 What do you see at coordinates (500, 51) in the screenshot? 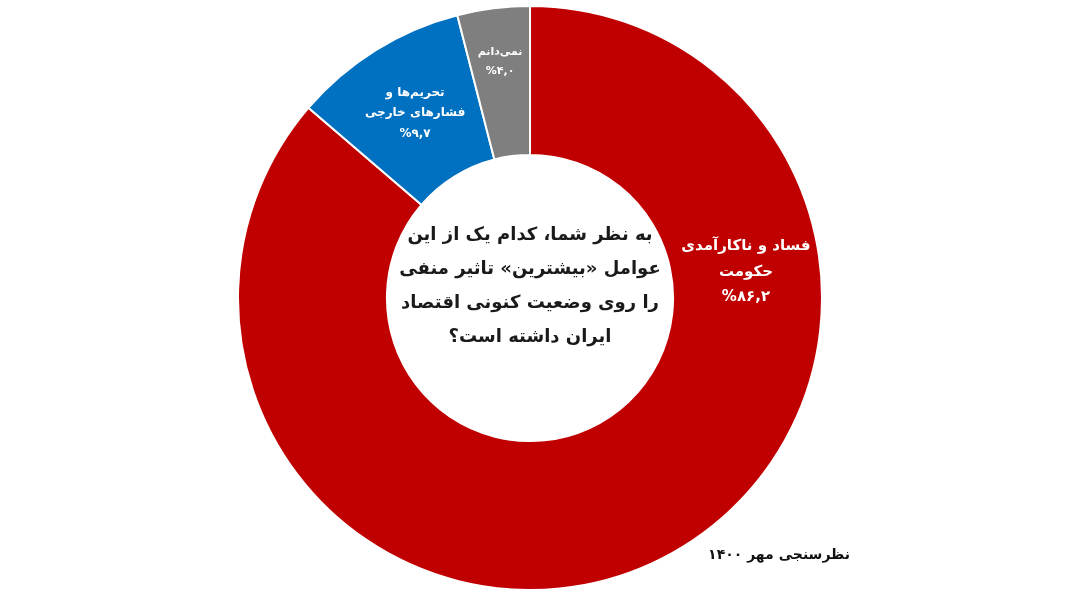
I see `slice-label: نمی‌دانم` at bounding box center [500, 51].